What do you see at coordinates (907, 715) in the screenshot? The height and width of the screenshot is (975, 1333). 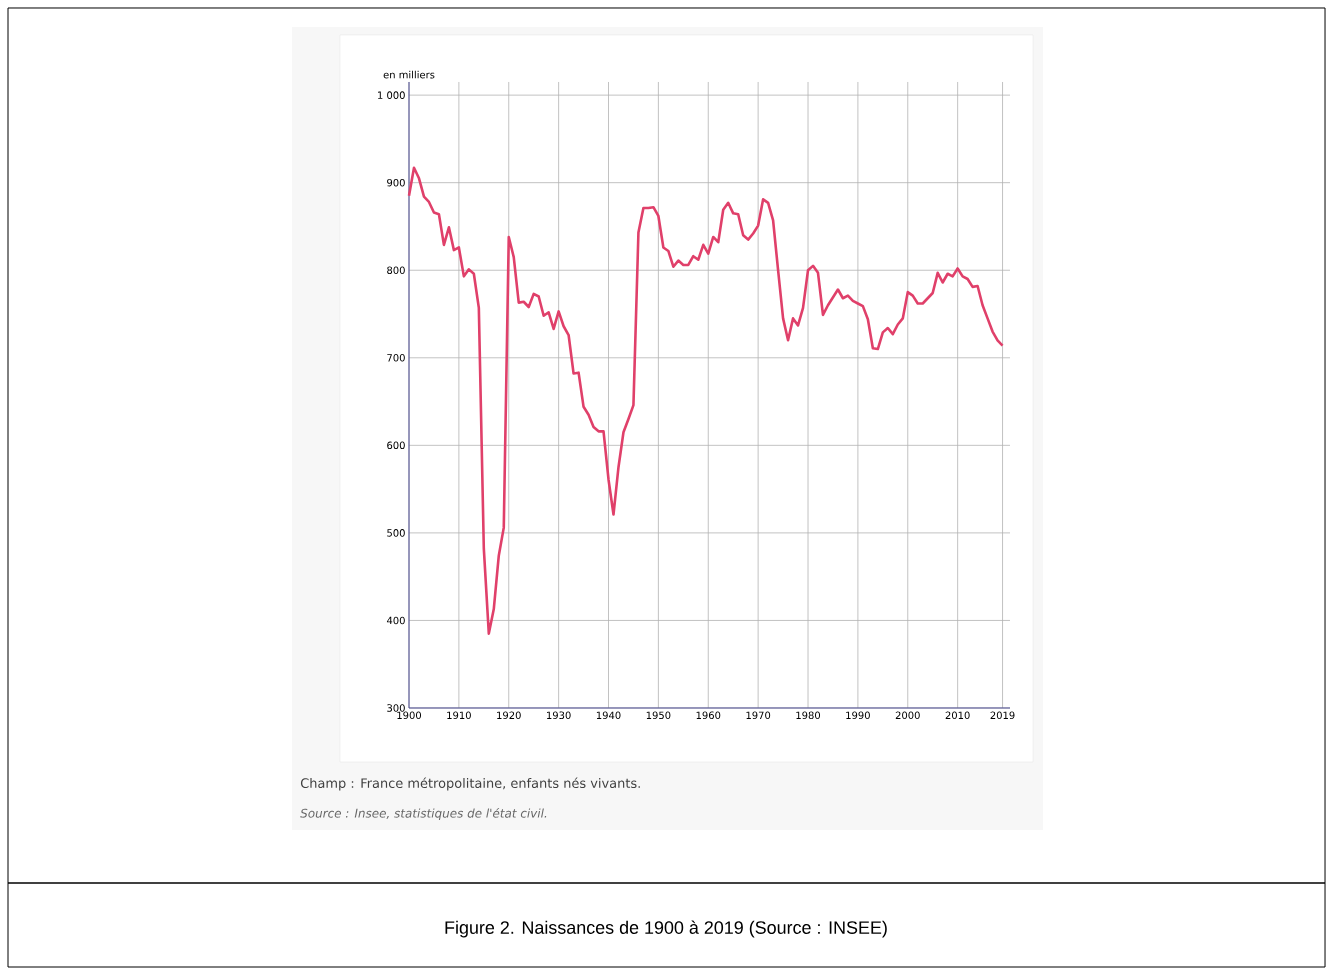 I see `x-tick-label: 2000` at bounding box center [907, 715].